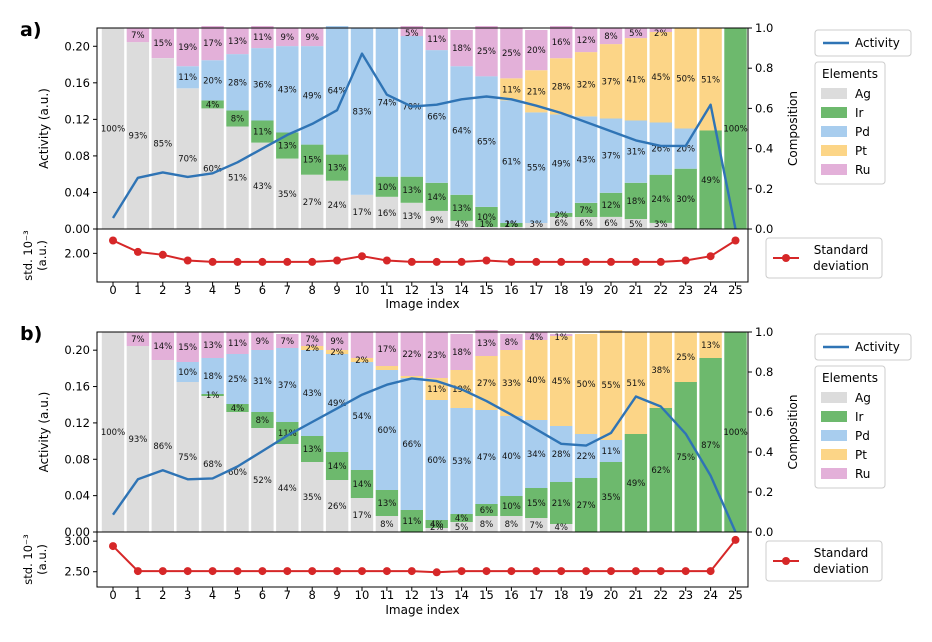 Image resolution: width=932 pixels, height=642 pixels. Describe the element at coordinates (660, 471) in the screenshot. I see `composition-label: 62%` at that location.